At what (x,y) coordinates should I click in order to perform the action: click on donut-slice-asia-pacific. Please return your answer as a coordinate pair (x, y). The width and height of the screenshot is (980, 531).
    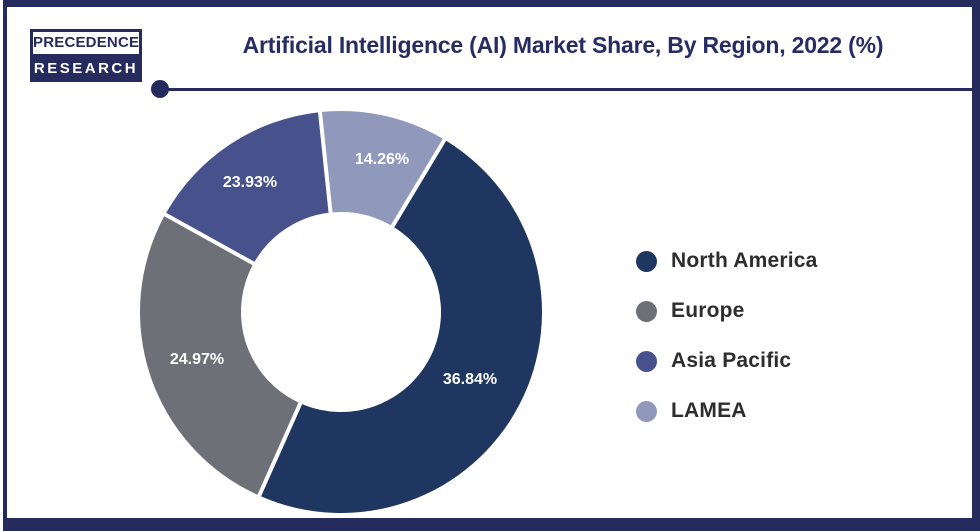
    Looking at the image, I should click on (247, 187).